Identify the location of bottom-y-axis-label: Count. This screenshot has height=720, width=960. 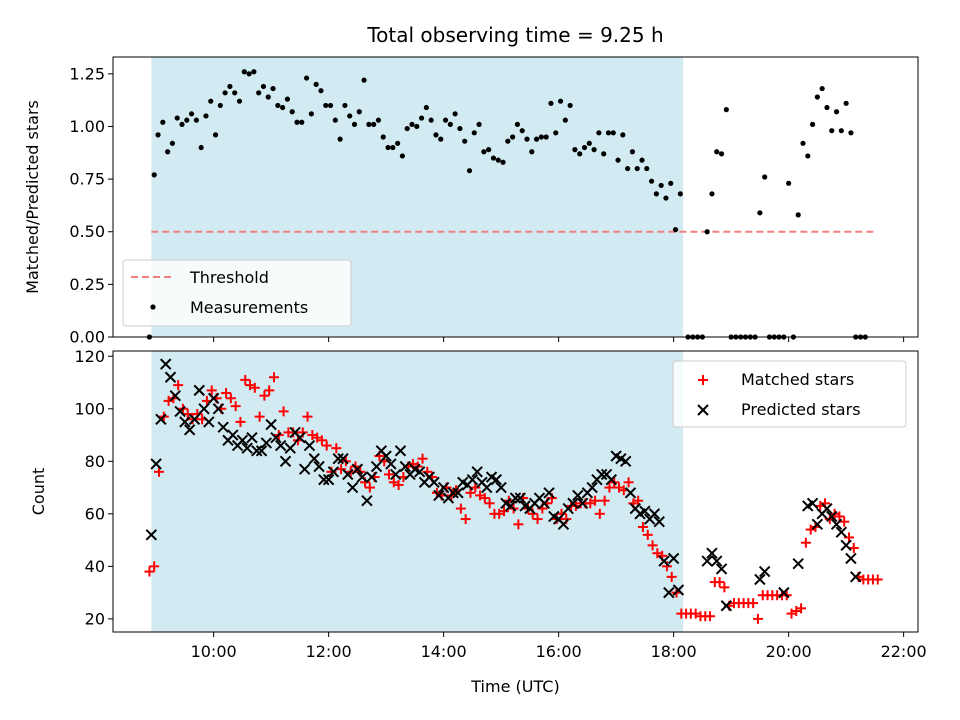
(38, 492).